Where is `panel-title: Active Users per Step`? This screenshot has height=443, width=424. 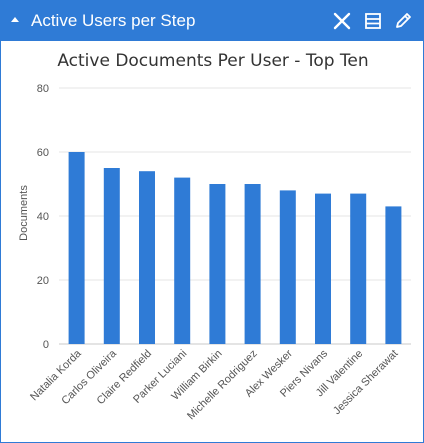 panel-title: Active Users per Step is located at coordinates (113, 20).